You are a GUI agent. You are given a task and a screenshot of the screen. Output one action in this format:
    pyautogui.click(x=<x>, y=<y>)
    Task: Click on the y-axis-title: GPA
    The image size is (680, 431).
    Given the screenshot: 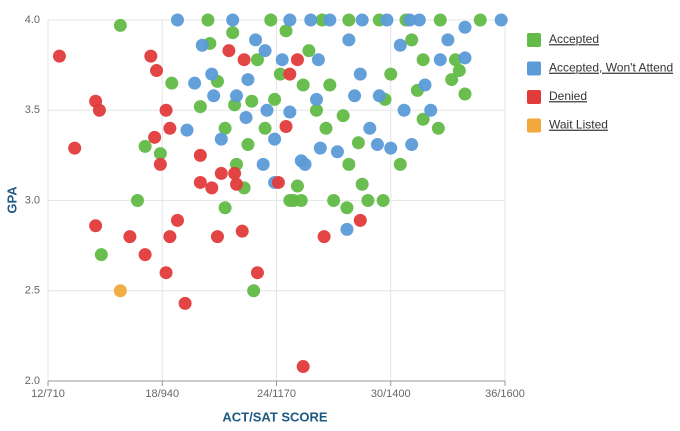 What is the action you would take?
    pyautogui.click(x=11, y=200)
    